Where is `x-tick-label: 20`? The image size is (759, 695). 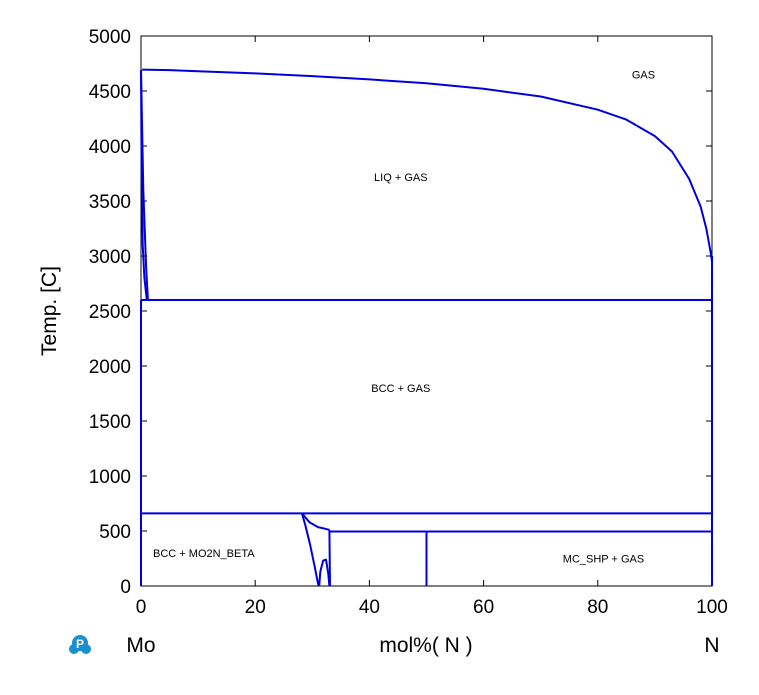 x-tick-label: 20 is located at coordinates (255, 607).